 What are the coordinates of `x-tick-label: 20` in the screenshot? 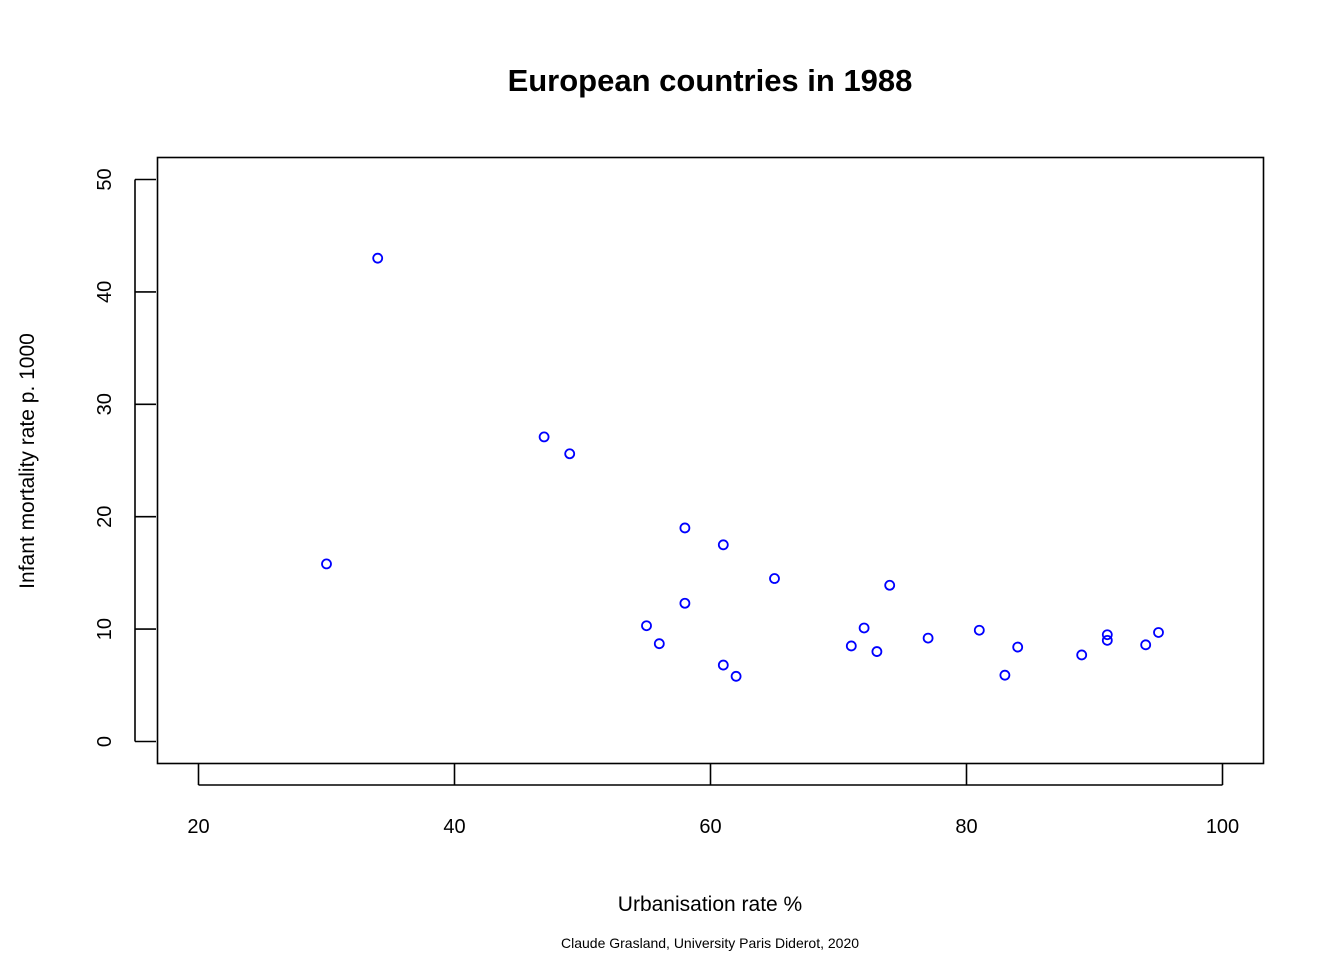 It's located at (198, 827).